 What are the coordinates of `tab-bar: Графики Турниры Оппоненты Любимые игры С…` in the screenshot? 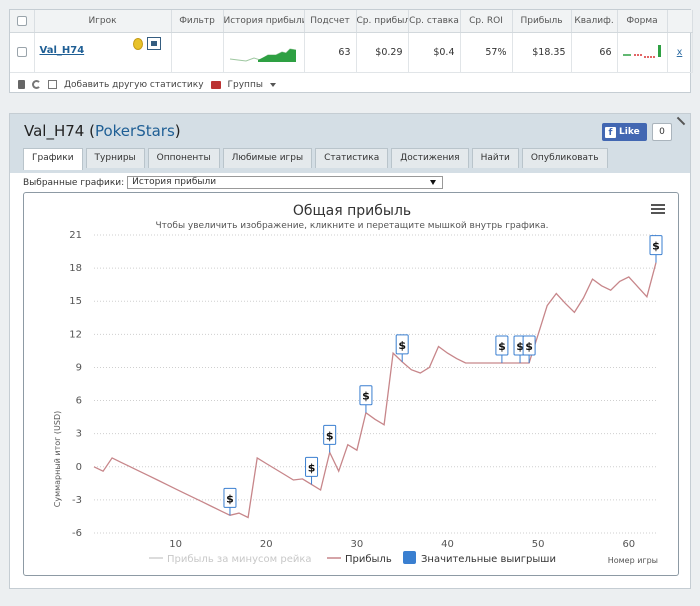 It's located at (317, 159).